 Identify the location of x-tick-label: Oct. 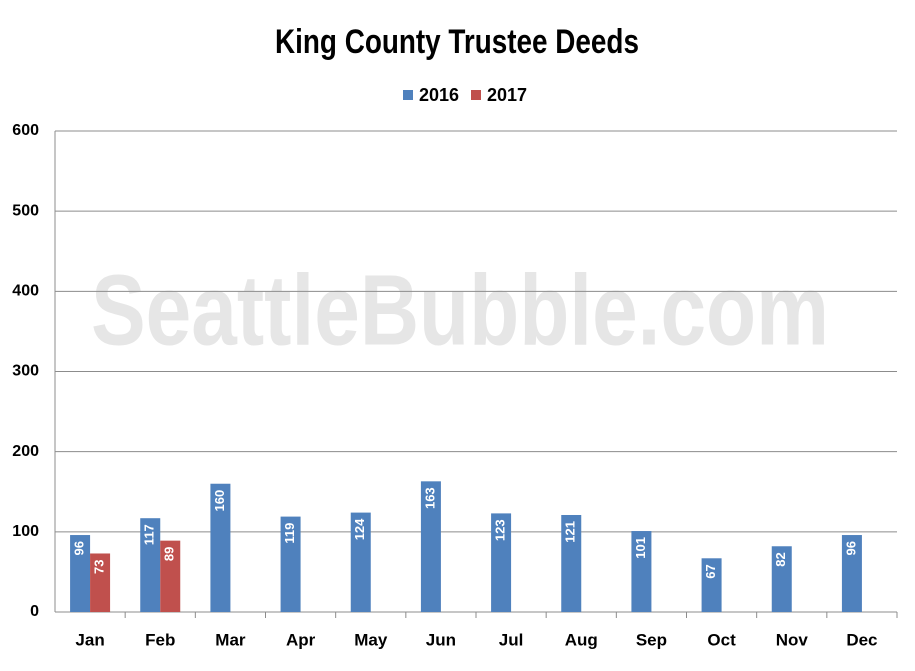
(721, 639).